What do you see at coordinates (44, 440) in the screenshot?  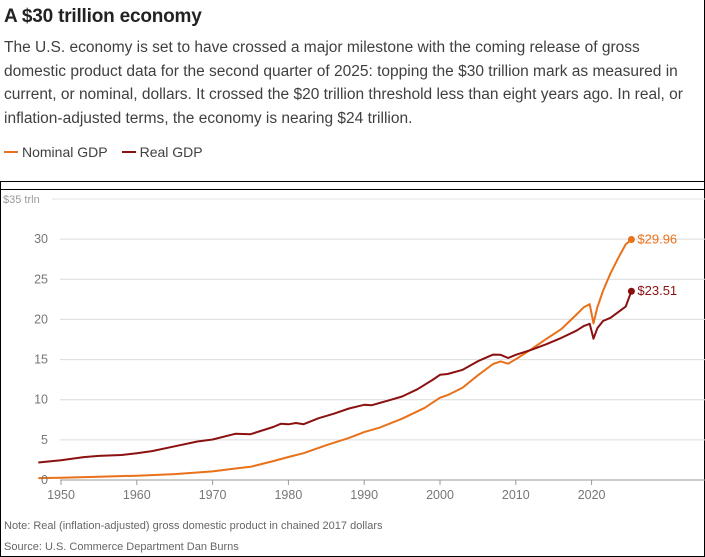 I see `y-tick-label-5: 5` at bounding box center [44, 440].